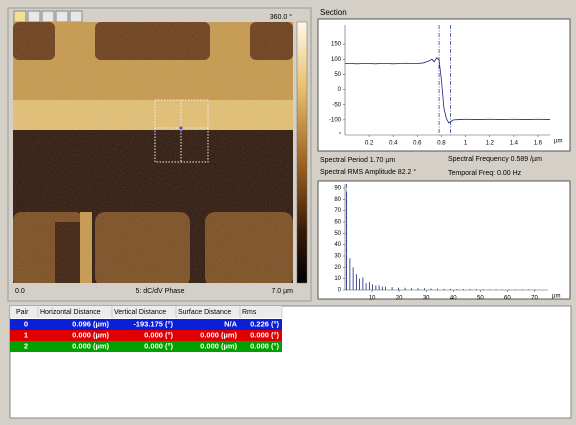 The height and width of the screenshot is (425, 576). I want to click on image-origin: 0.0, so click(20, 291).